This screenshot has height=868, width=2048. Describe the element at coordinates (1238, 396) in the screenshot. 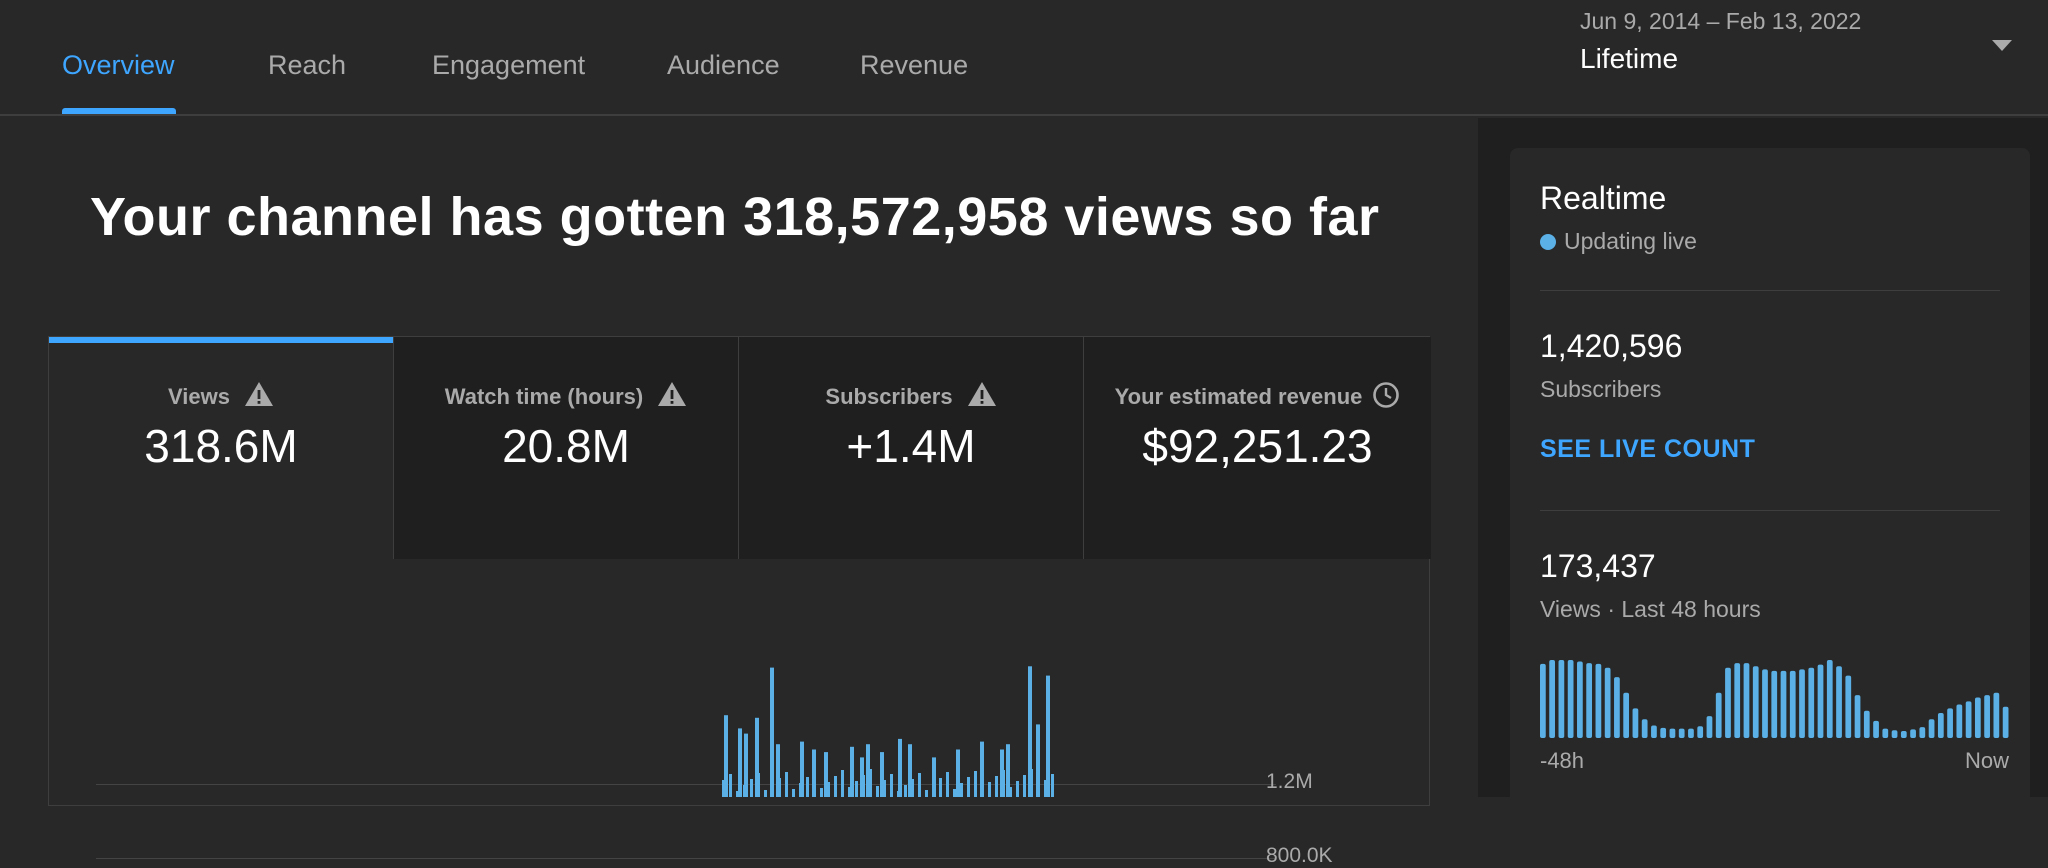

I see `metric-label: Your estimated revenue` at that location.